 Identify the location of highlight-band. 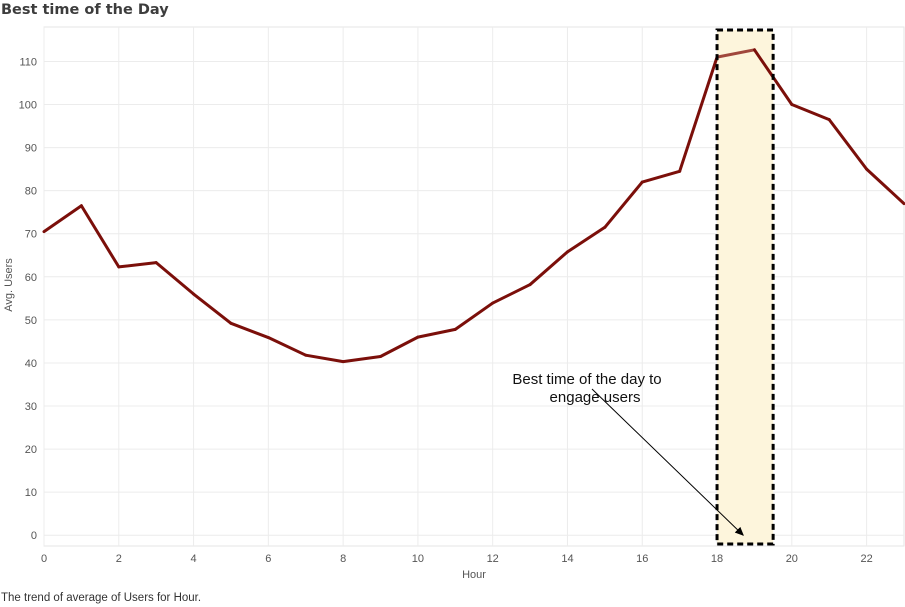
(745, 287).